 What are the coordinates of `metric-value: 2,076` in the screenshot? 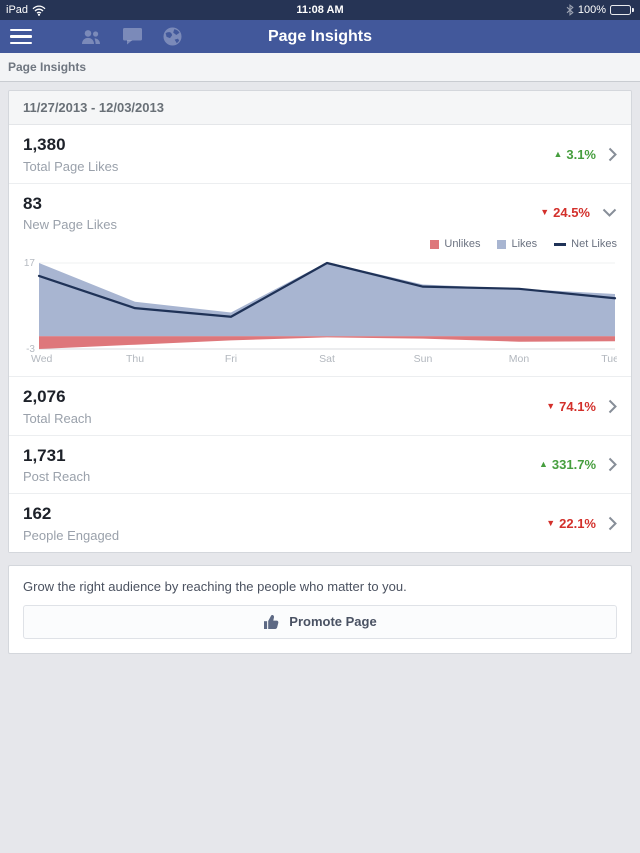 It's located at (44, 397).